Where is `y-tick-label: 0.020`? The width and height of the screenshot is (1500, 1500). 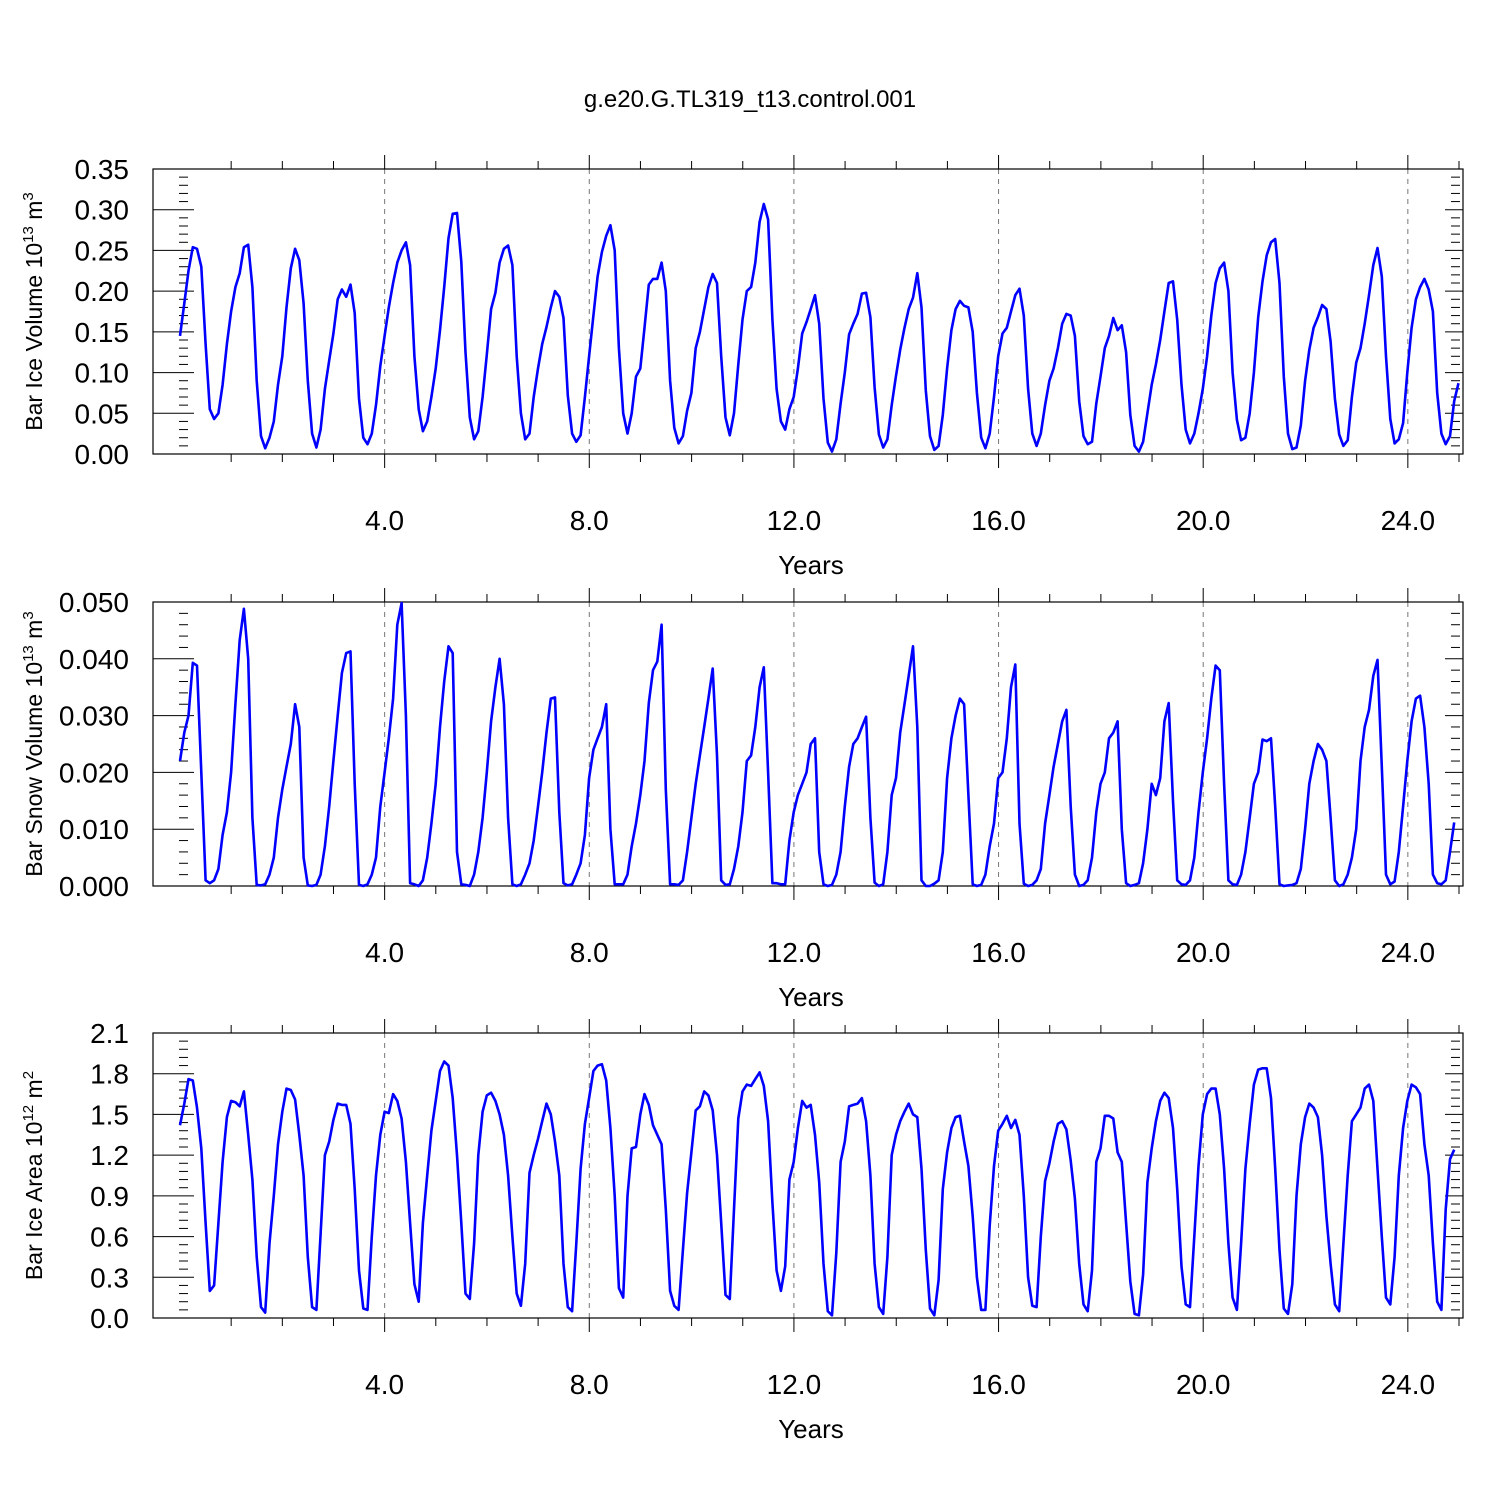 y-tick-label: 0.020 is located at coordinates (94, 772).